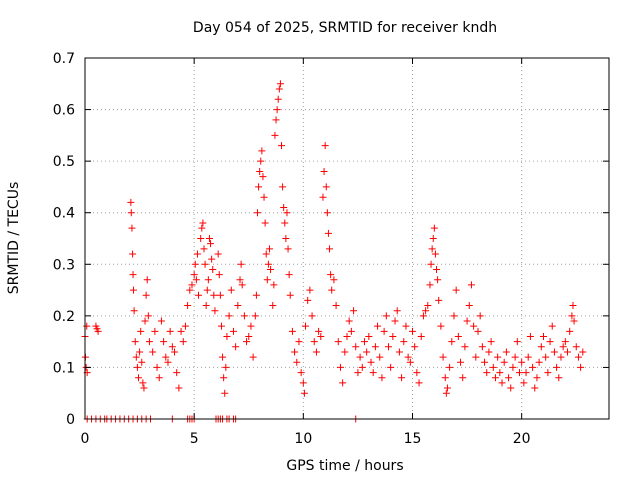 The image size is (640, 480). What do you see at coordinates (413, 439) in the screenshot?
I see `x-tick-label: 15` at bounding box center [413, 439].